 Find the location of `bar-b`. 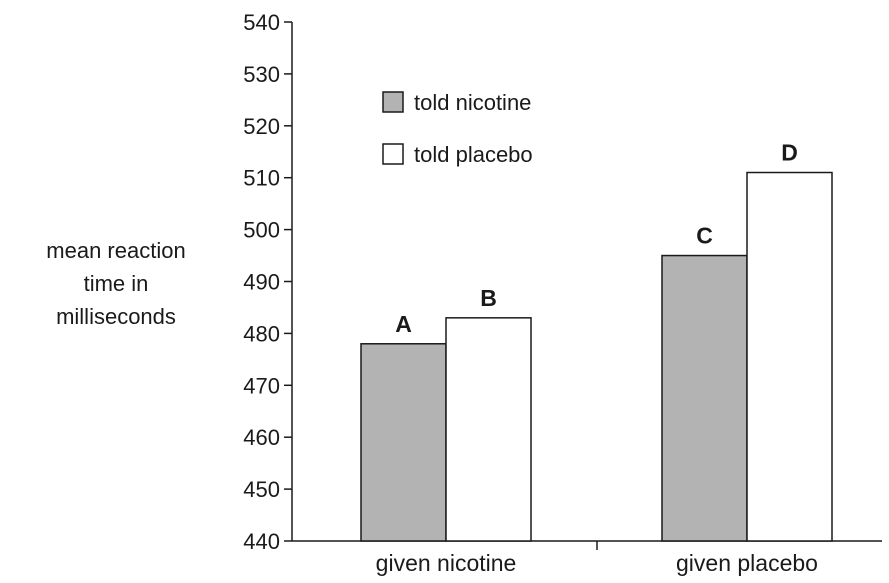

bar-b is located at coordinates (488, 429).